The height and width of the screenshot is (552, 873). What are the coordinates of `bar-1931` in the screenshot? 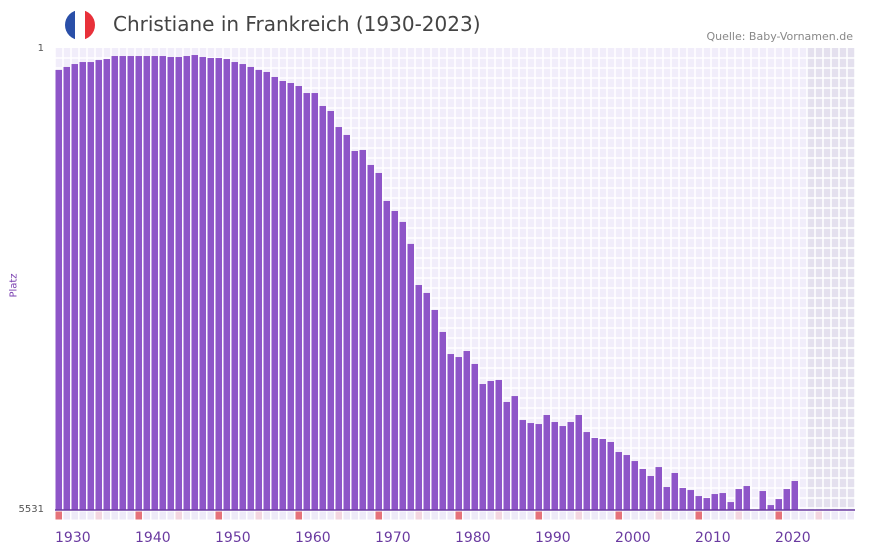 It's located at (66, 288).